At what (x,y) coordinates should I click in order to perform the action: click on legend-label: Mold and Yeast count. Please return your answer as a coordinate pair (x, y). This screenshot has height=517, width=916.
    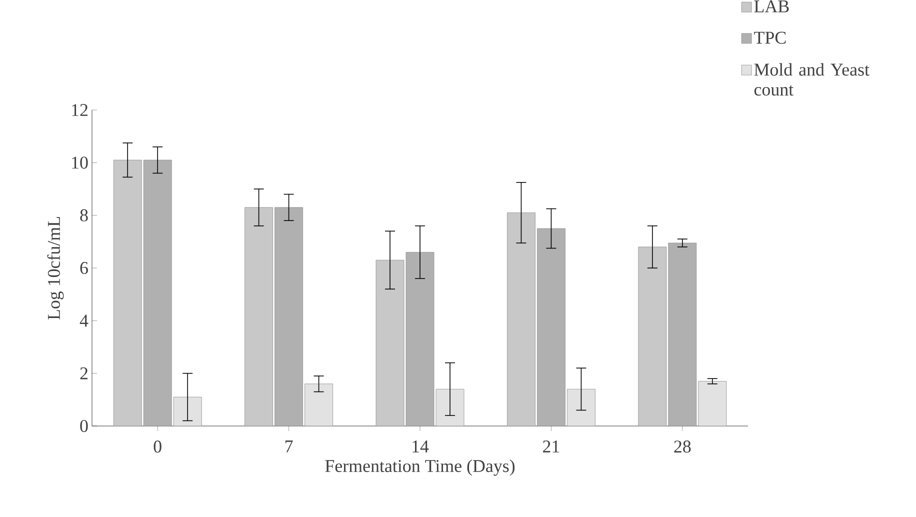
    Looking at the image, I should click on (812, 79).